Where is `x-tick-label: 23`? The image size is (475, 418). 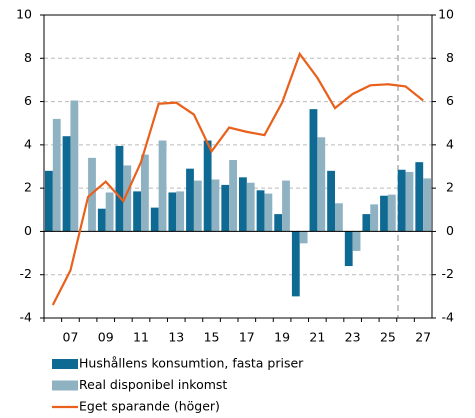 x-tick-label: 23 is located at coordinates (353, 337).